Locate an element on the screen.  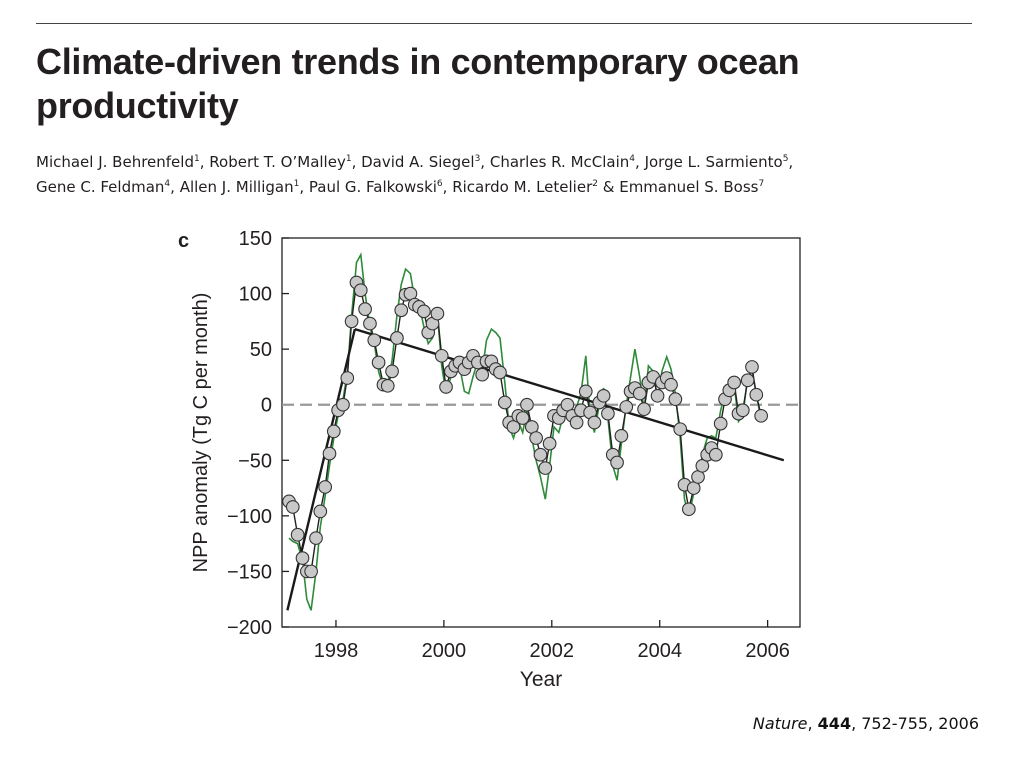
y-tick-label: −200 is located at coordinates (249, 628).